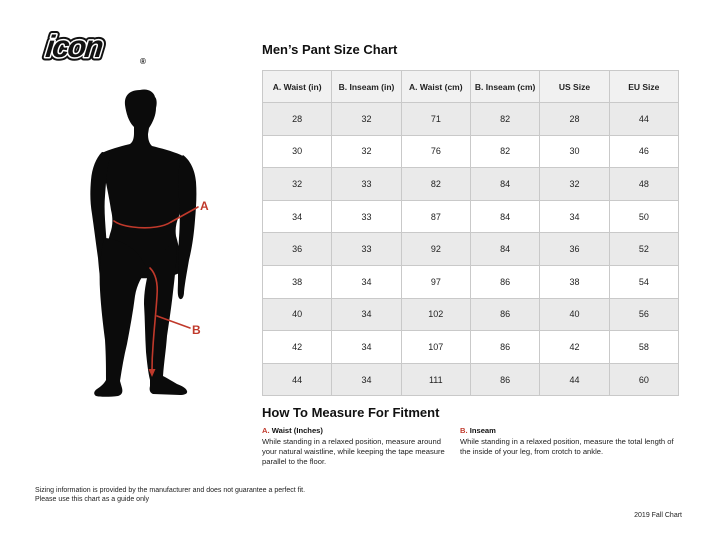  I want to click on table-row: 30 32 76 82 30 46, so click(470, 151).